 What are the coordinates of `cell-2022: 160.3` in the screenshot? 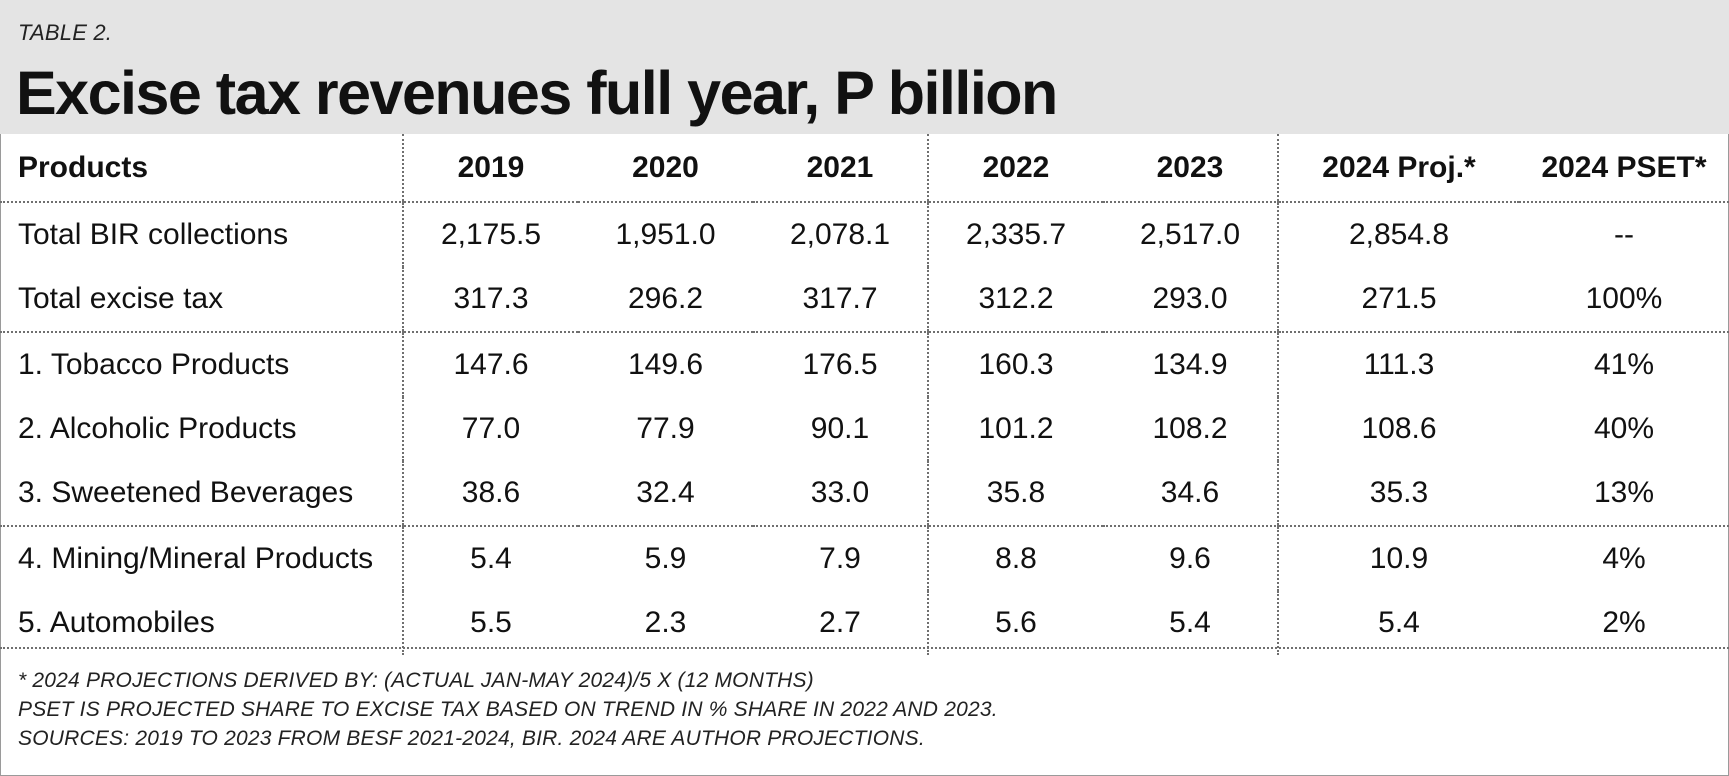 It's located at (1015, 364).